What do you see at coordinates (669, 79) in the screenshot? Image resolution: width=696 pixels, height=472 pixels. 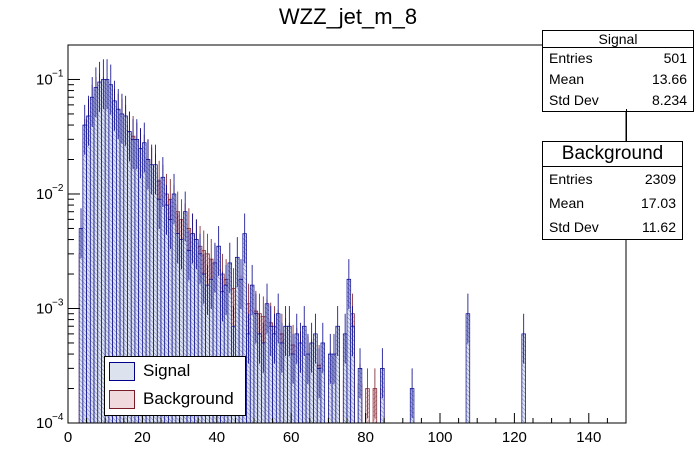 I see `signal-mean-value: 13.66` at bounding box center [669, 79].